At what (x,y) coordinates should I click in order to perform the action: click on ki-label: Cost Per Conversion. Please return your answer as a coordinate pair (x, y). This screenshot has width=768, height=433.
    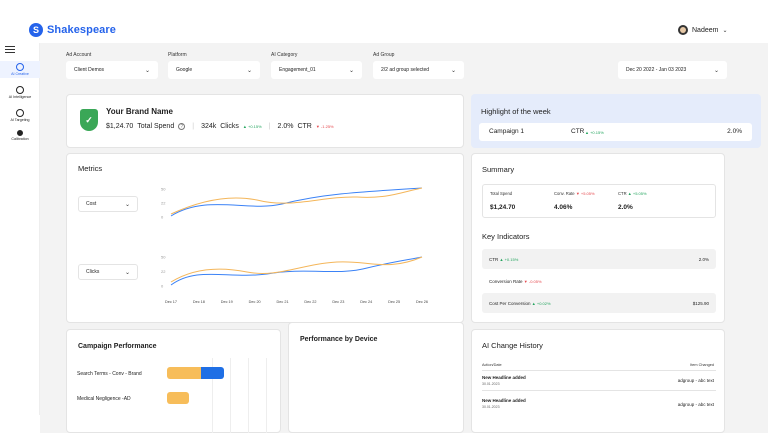
    Looking at the image, I should click on (510, 303).